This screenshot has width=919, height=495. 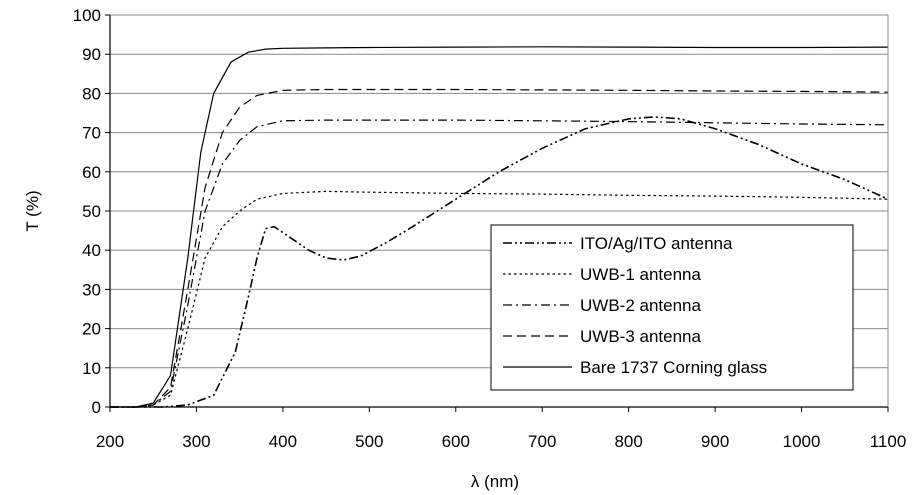 I want to click on y-tick-label: 0, so click(x=96, y=407).